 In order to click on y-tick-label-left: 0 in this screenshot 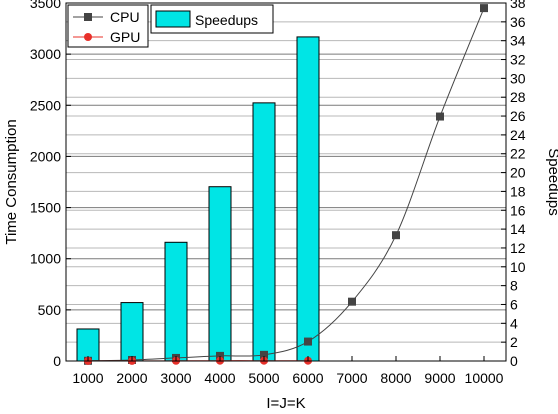, I will do `click(57, 361)`.